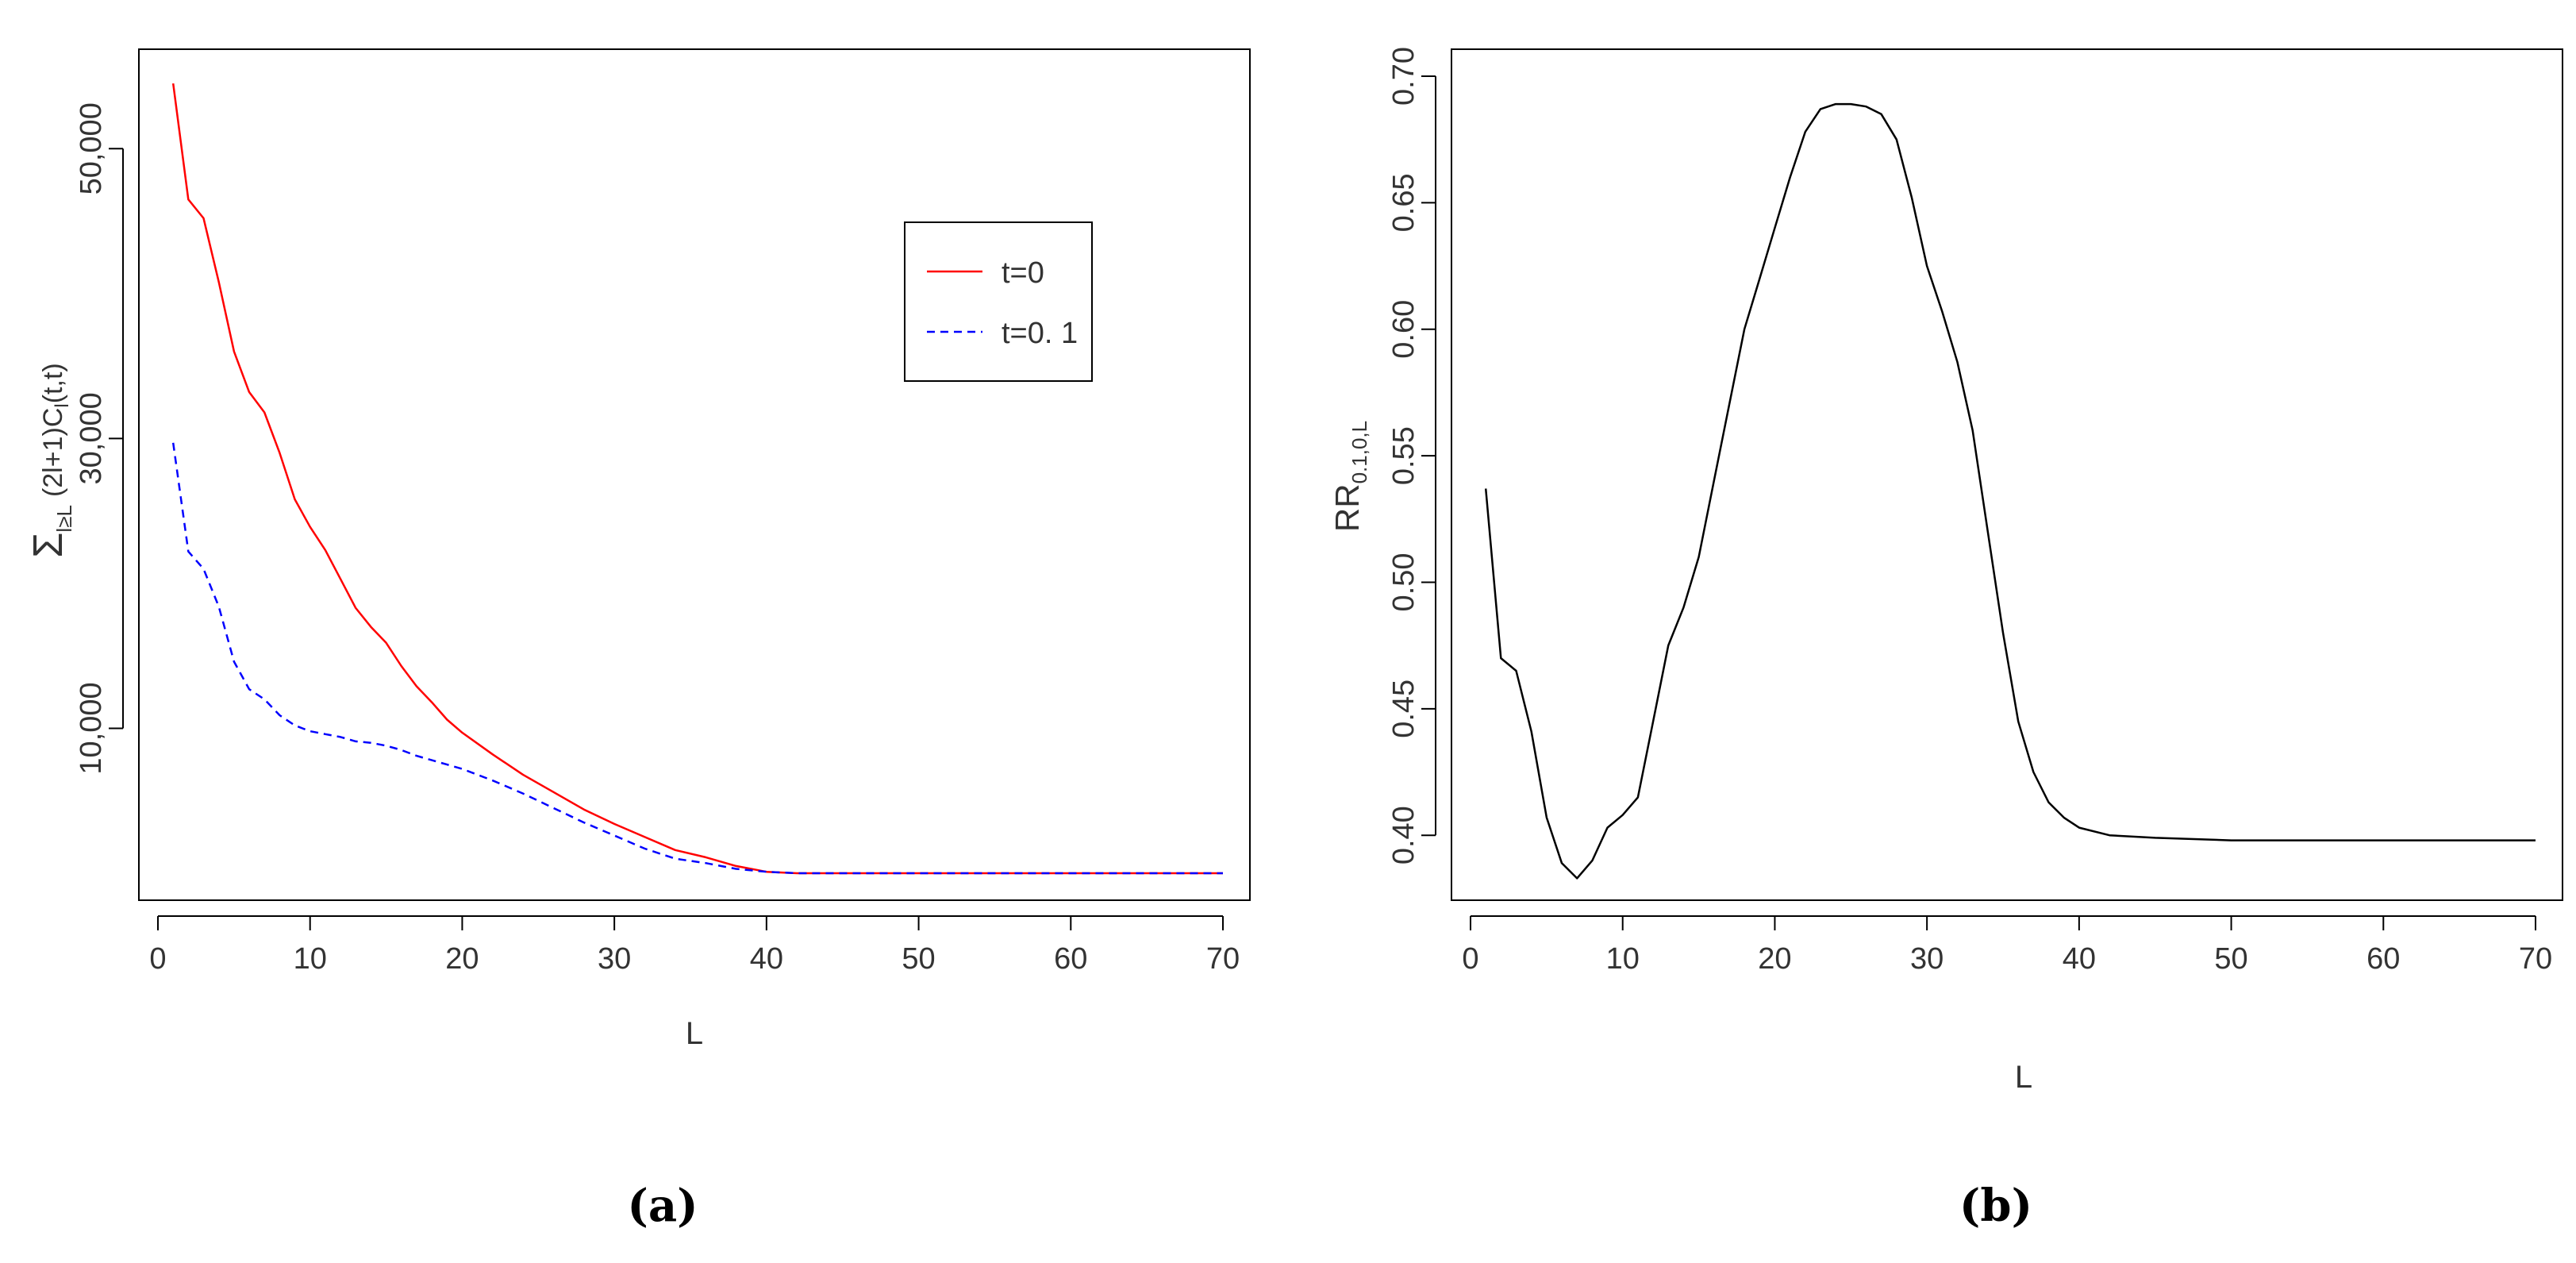  I want to click on y-axis-label-a: Σl≥L (2l+1)Cl(t,t), so click(50, 460).